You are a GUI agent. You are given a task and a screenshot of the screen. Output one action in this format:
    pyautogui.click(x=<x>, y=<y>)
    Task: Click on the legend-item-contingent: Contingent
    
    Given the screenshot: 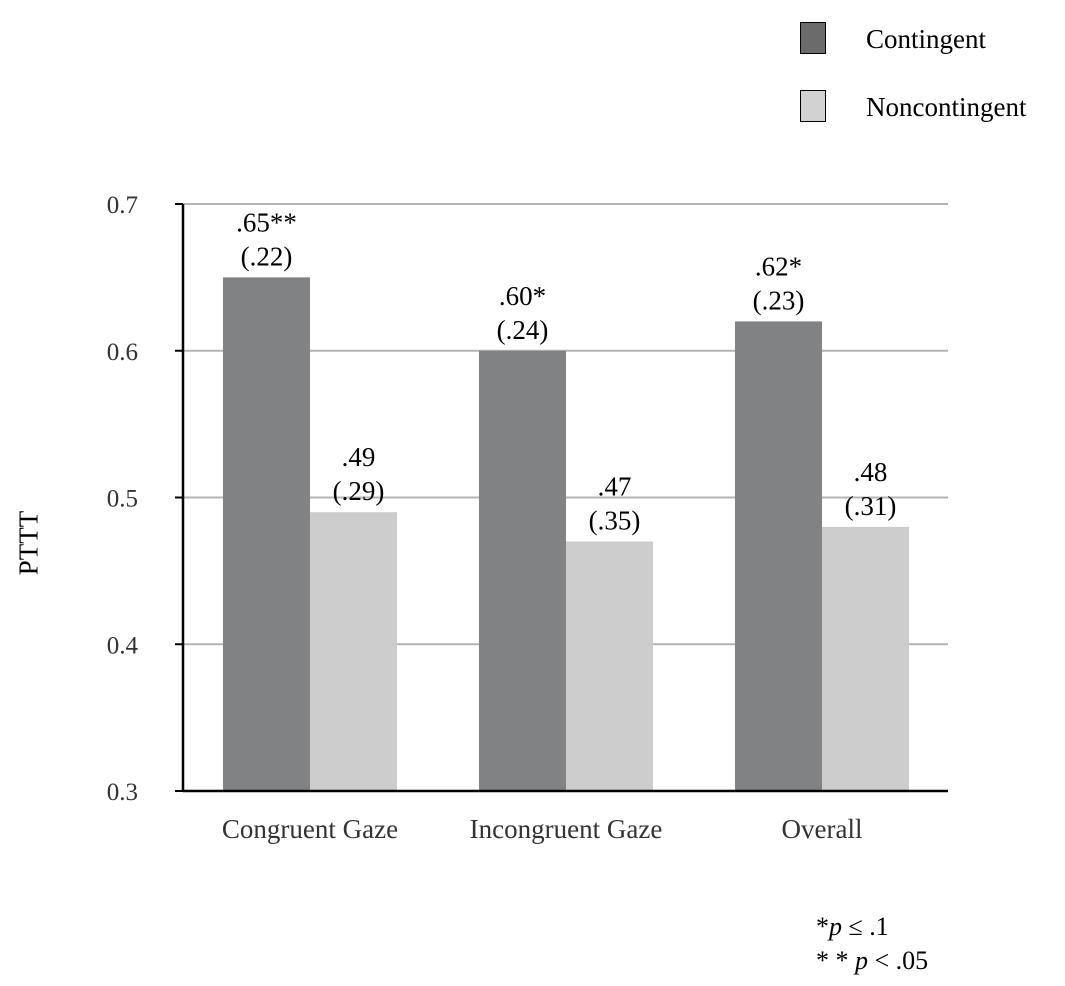 What is the action you would take?
    pyautogui.click(x=932, y=42)
    